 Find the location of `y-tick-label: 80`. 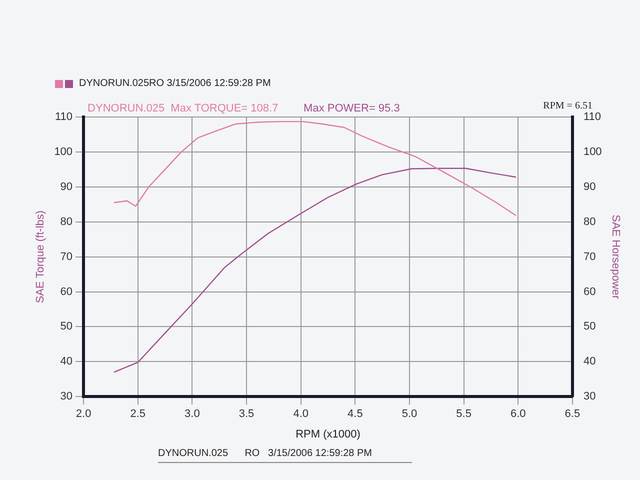

y-tick-label: 80 is located at coordinates (66, 222).